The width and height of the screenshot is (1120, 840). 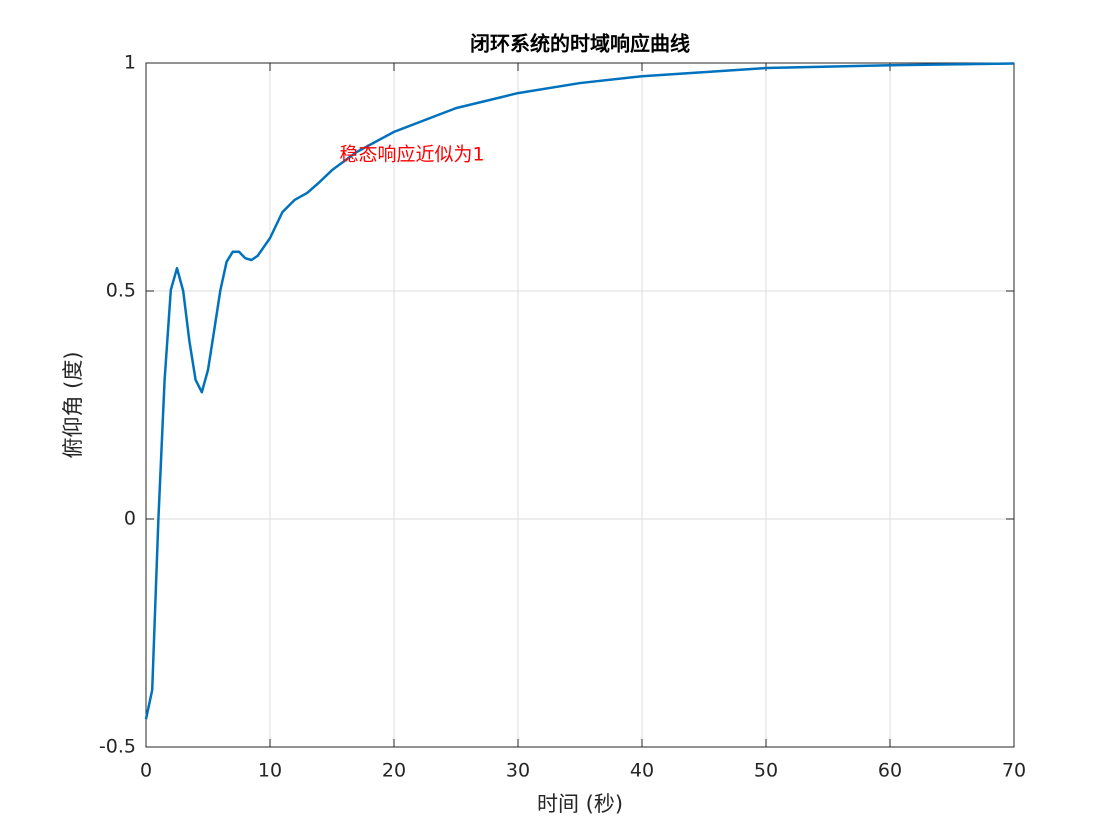 I want to click on x-tick-label: 60, so click(x=890, y=771).